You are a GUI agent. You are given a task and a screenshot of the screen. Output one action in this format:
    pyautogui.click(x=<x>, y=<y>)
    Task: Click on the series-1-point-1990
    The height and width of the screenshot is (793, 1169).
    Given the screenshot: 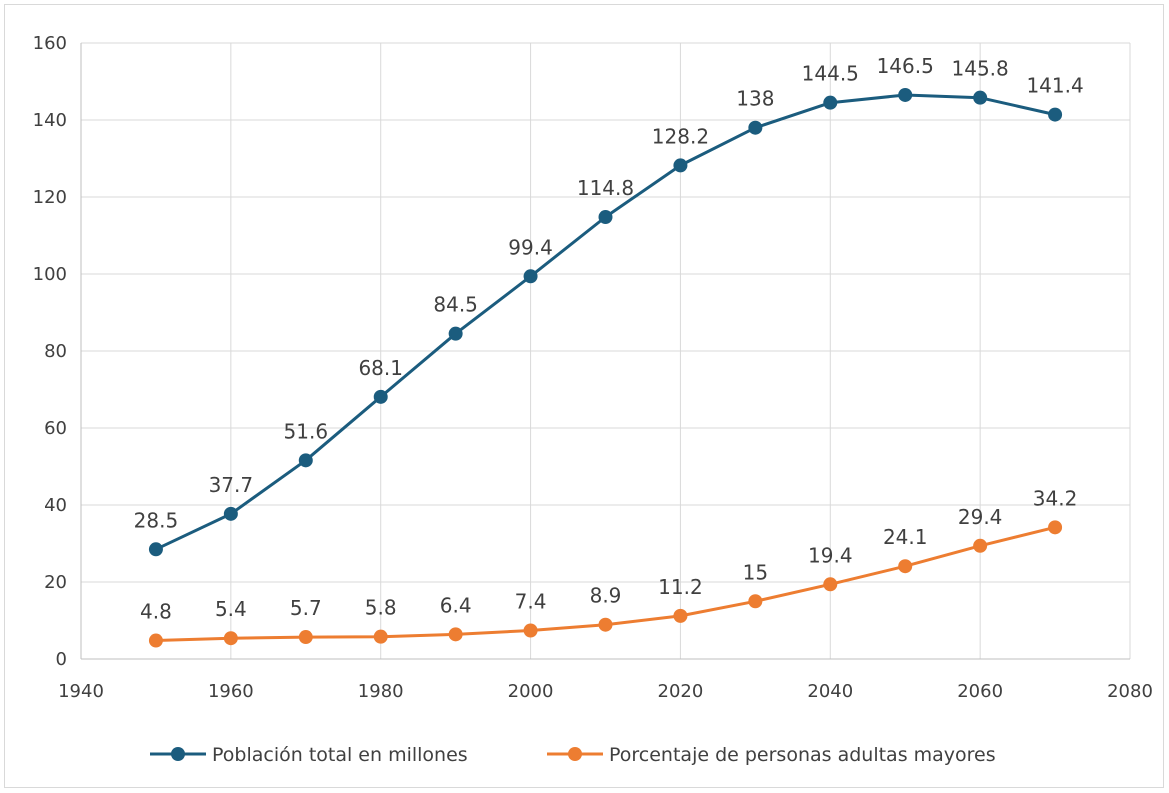 What is the action you would take?
    pyautogui.click(x=455, y=634)
    